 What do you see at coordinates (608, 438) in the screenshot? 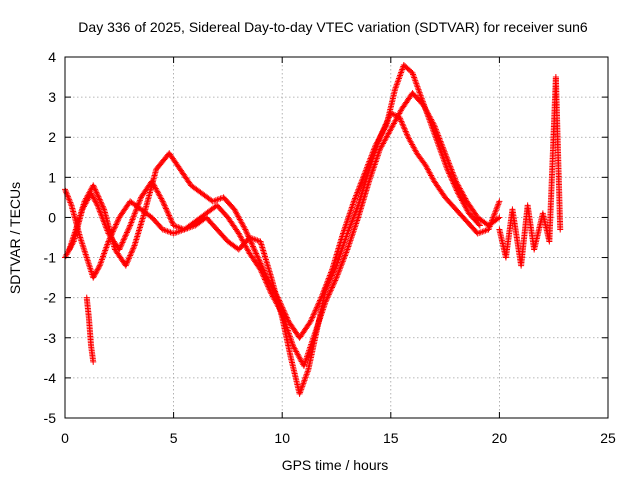
I see `x-tick-label: 25` at bounding box center [608, 438].